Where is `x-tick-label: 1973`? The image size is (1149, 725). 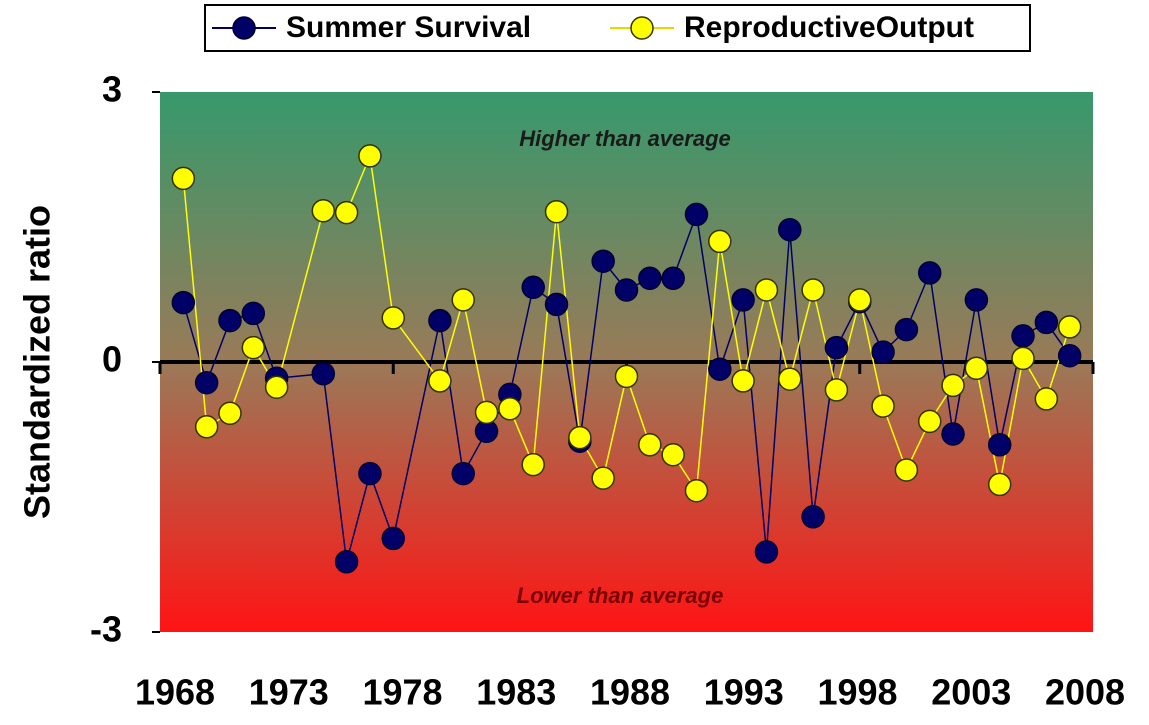 x-tick-label: 1973 is located at coordinates (289, 692).